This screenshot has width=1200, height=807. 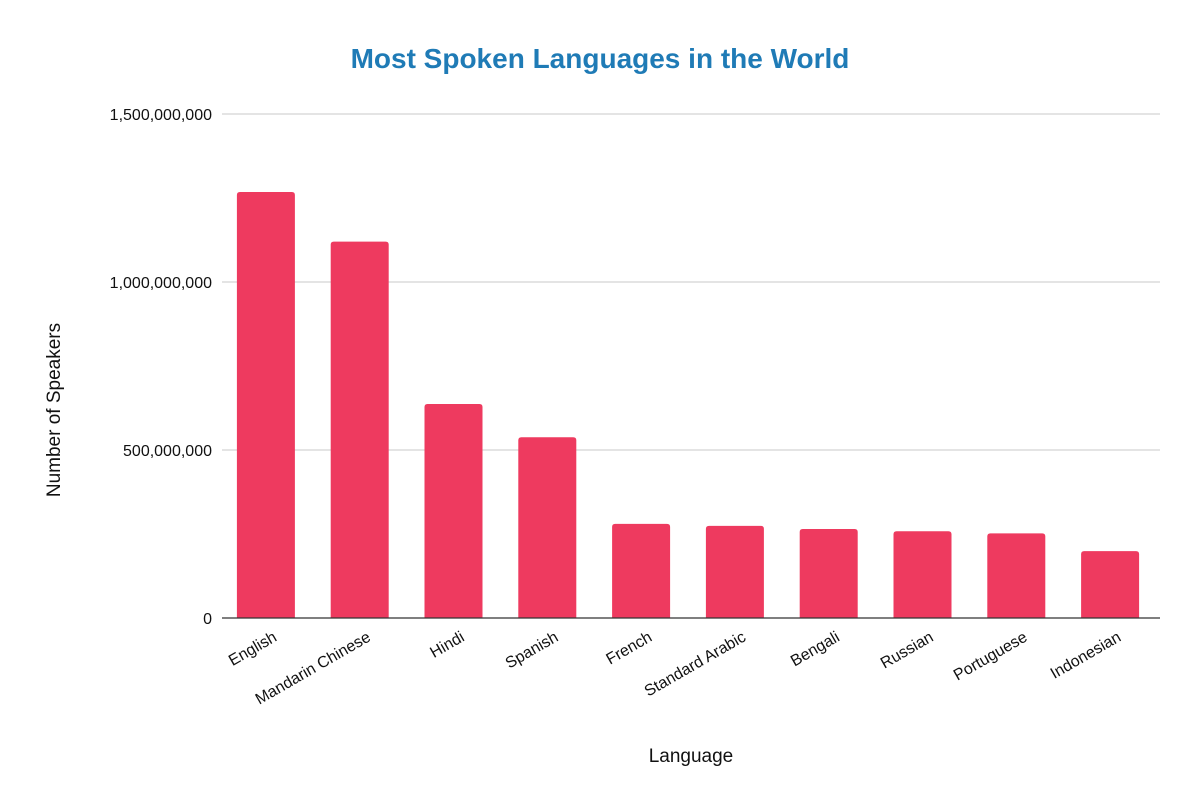 I want to click on y-tick-label: 1,500,000,000, so click(x=161, y=115).